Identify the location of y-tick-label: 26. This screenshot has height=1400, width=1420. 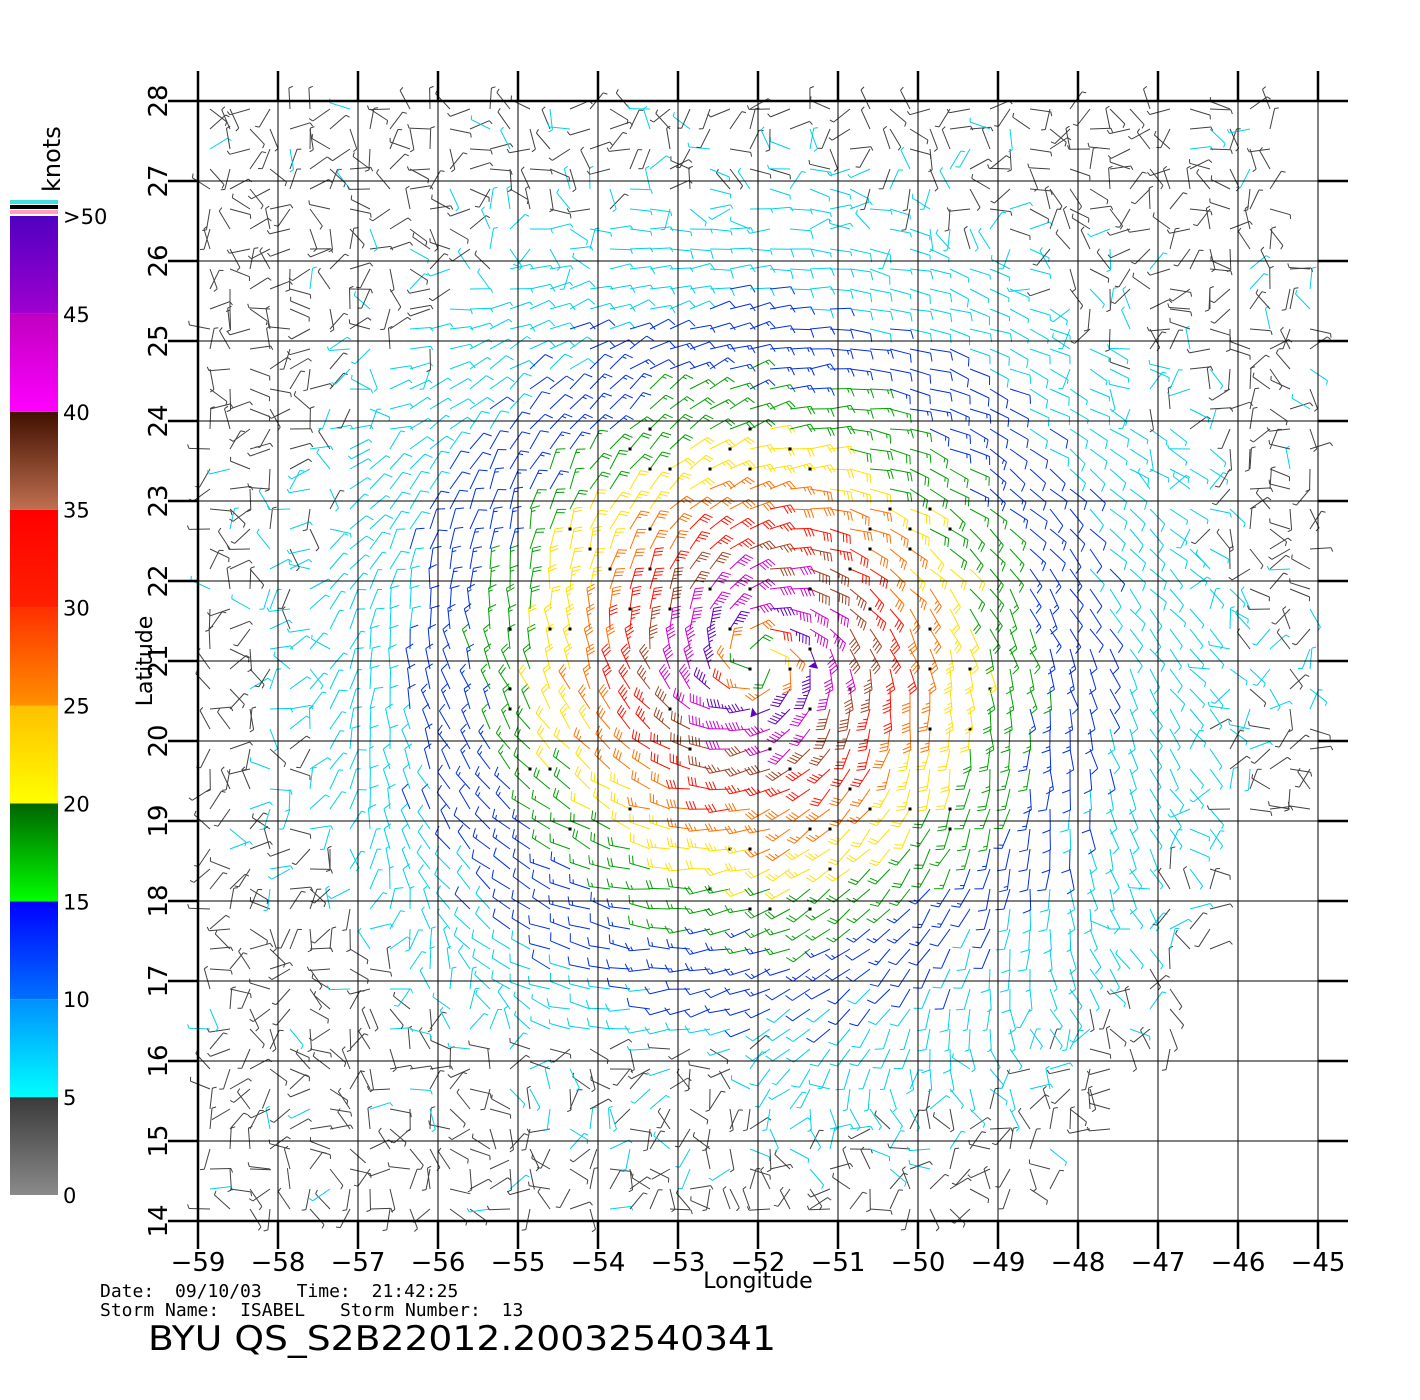
(159, 260).